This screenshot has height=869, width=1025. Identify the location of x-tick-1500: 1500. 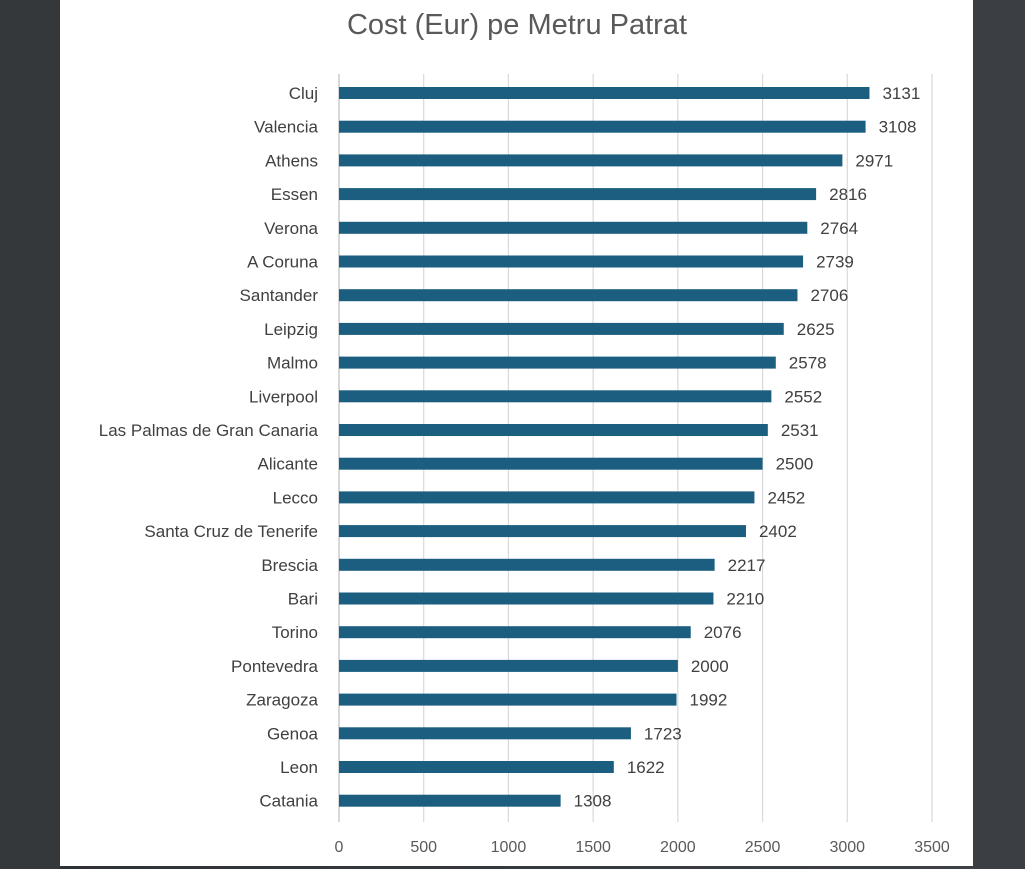
(593, 847).